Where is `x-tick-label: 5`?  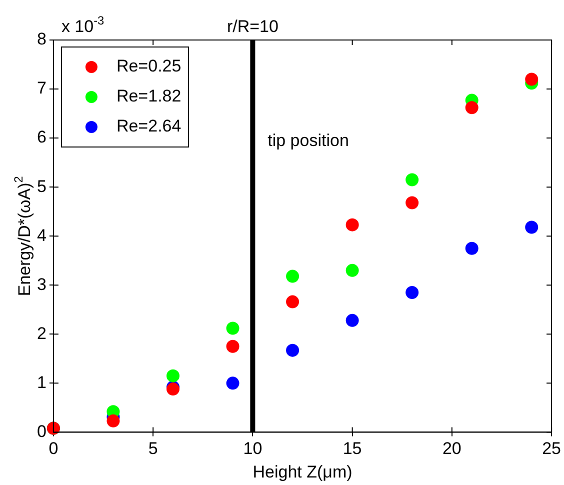 x-tick-label: 5 is located at coordinates (153, 448).